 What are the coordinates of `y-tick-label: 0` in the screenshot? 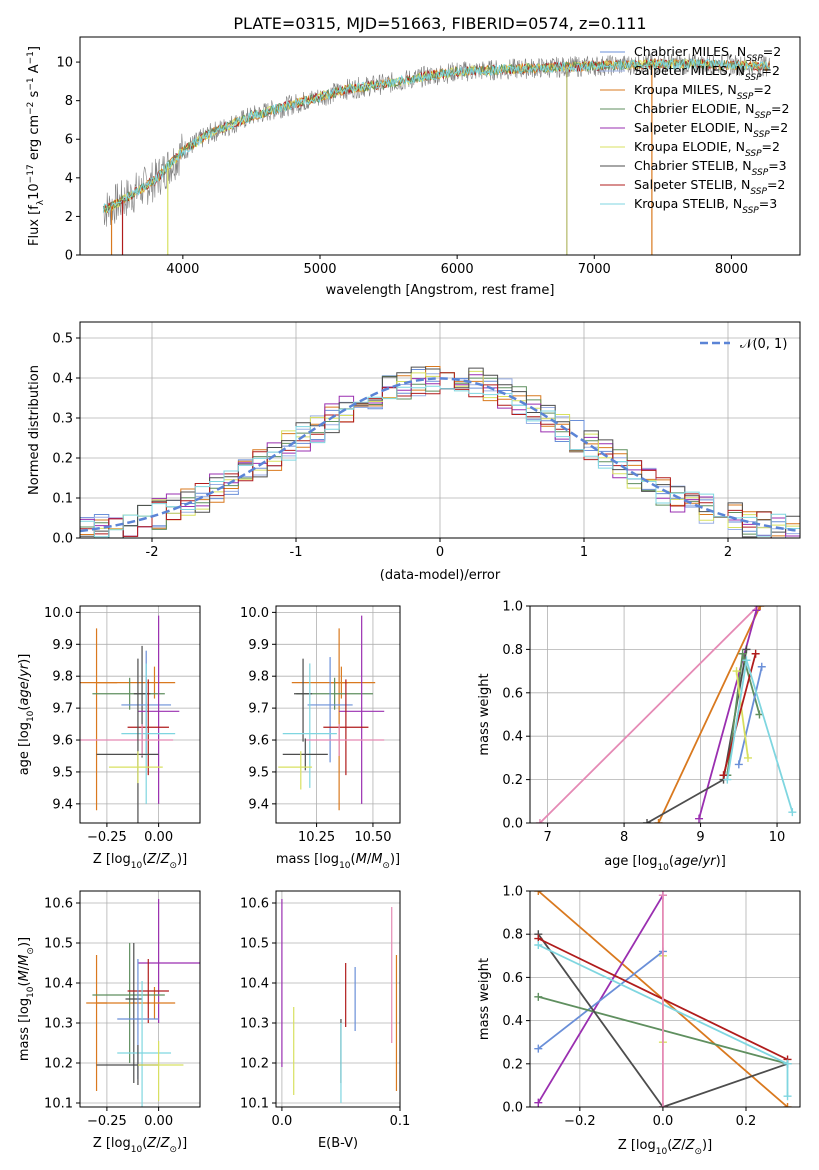 It's located at (69, 256).